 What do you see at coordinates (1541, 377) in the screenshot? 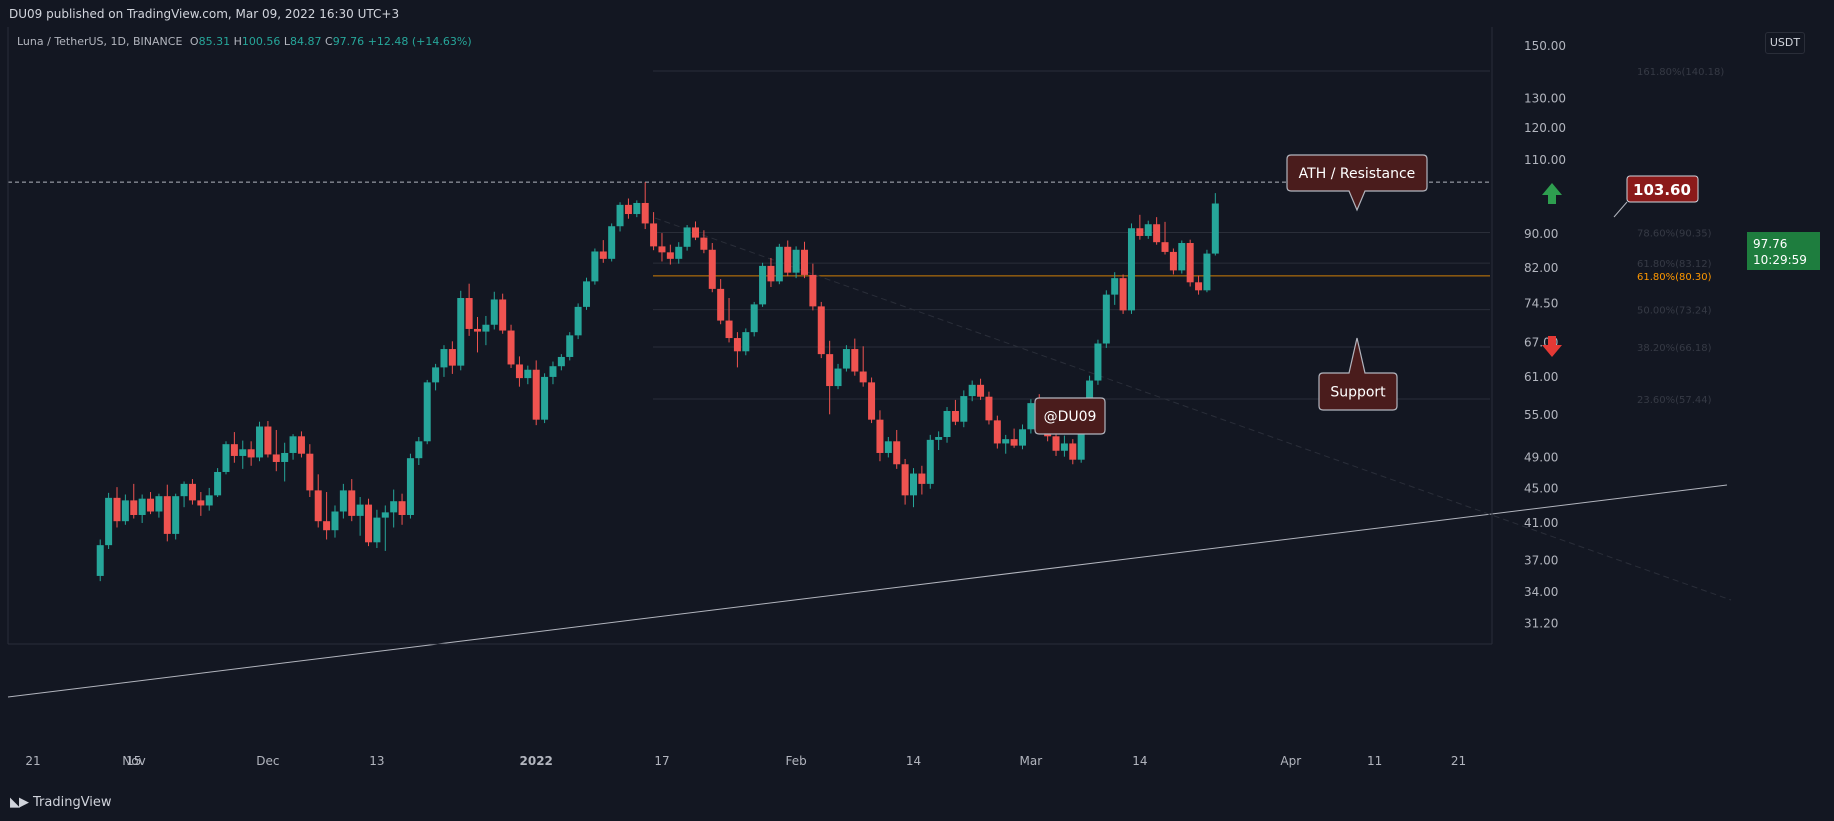
I see `price-tick-label: 61.00` at bounding box center [1541, 377].